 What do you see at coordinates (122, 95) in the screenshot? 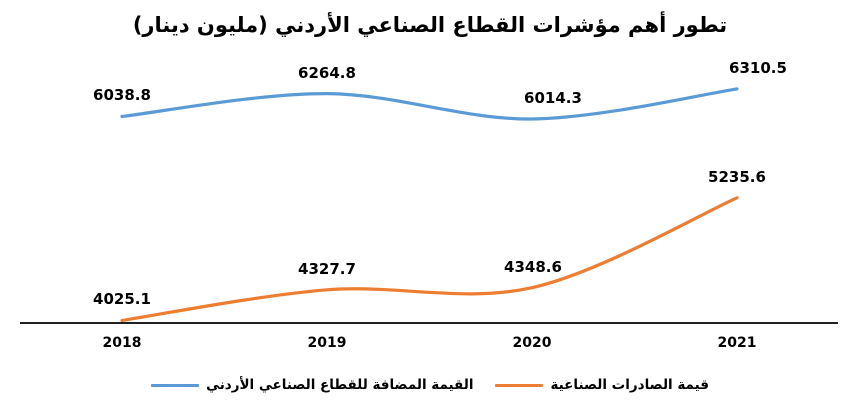
I see `data-label-series0-2018: 6038.8` at bounding box center [122, 95].